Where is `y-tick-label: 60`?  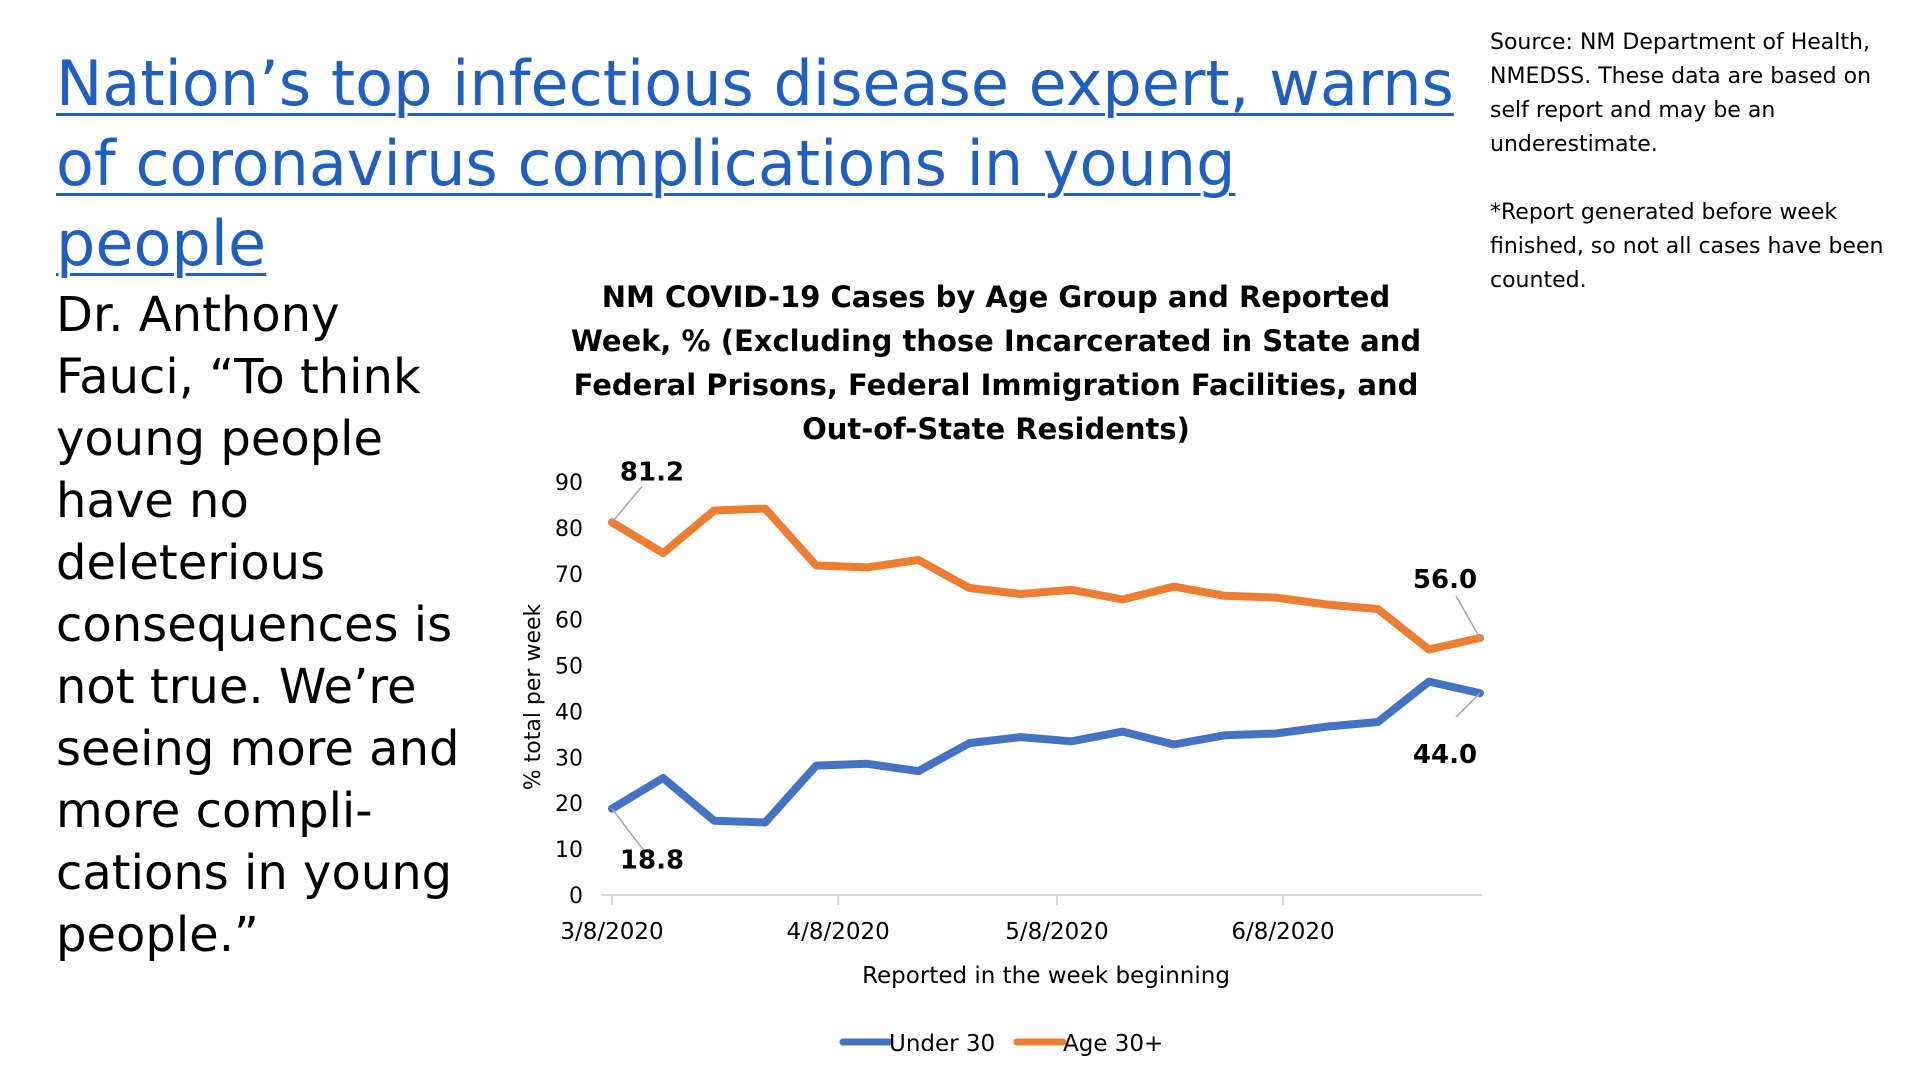 y-tick-label: 60 is located at coordinates (569, 621).